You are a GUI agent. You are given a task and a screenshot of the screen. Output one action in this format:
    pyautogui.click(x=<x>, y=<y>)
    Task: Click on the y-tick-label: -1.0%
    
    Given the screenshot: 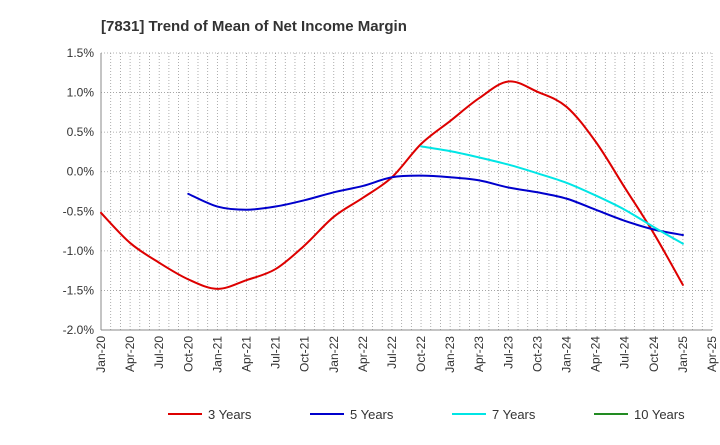 What is the action you would take?
    pyautogui.click(x=79, y=251)
    